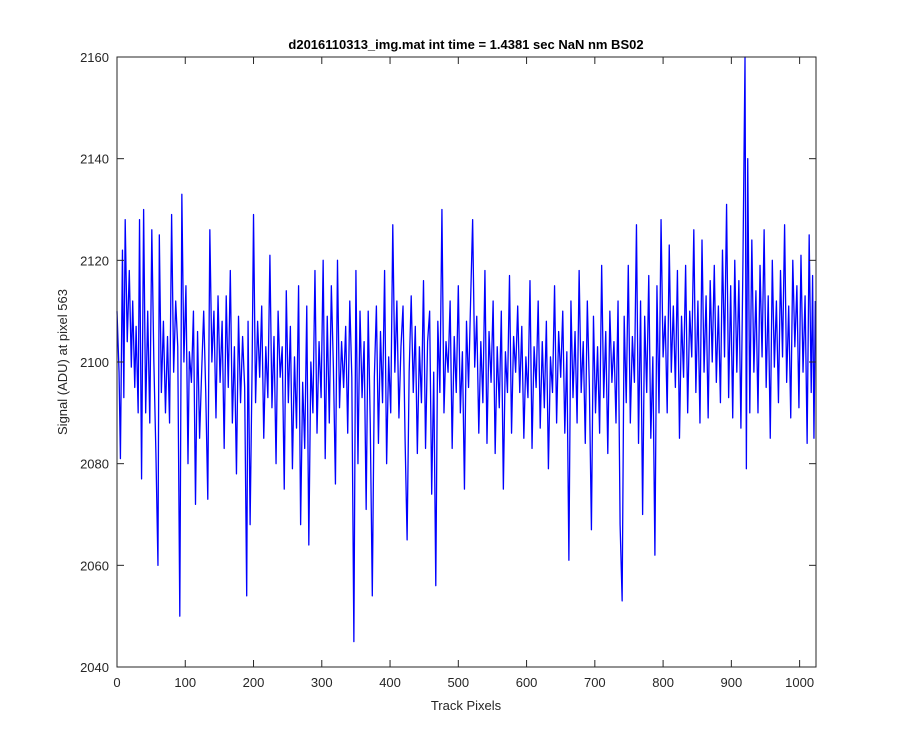 Image resolution: width=900 pixels, height=750 pixels. Describe the element at coordinates (799, 682) in the screenshot. I see `x-tick-label: 1000` at that location.